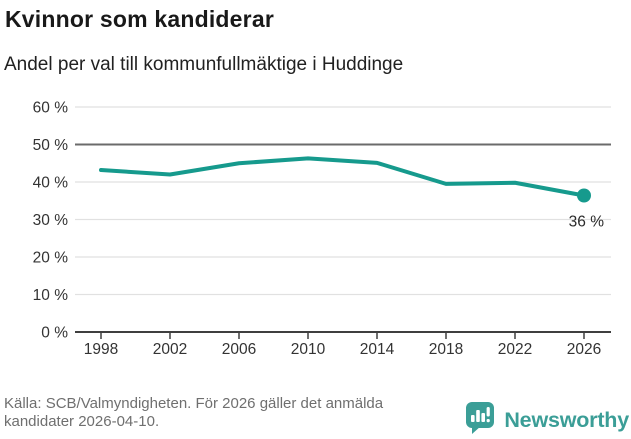 Image resolution: width=631 pixels, height=439 pixels. What do you see at coordinates (308, 349) in the screenshot?
I see `x-axis-tick-label: 2010` at bounding box center [308, 349].